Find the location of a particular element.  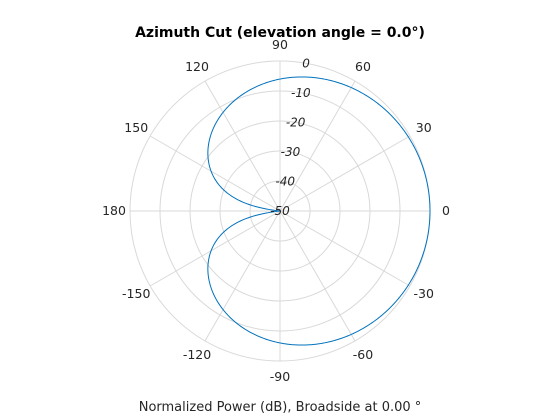

angle-tick-label: 30 is located at coordinates (424, 127).